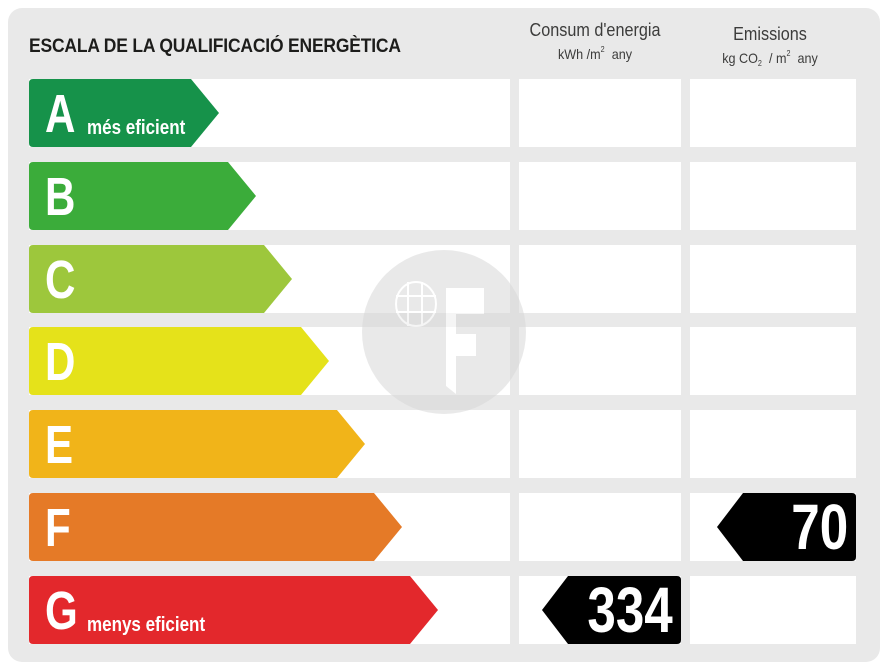  I want to click on consum-unit: kWh /m2 any, so click(595, 53).